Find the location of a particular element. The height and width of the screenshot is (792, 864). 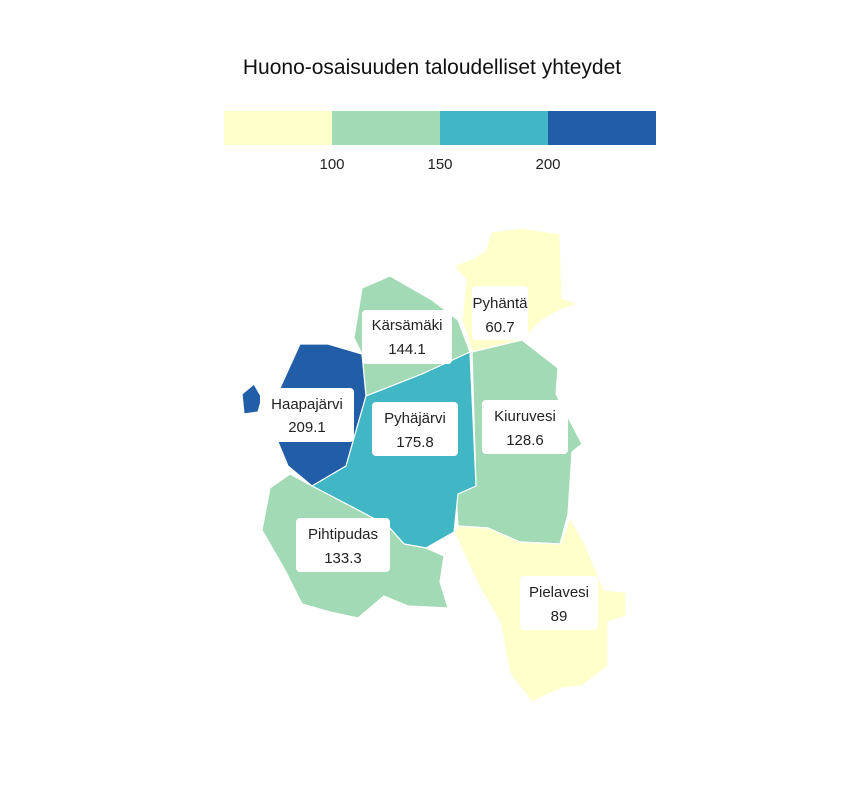

label-pielavesi-name: Pielavesi is located at coordinates (559, 592).